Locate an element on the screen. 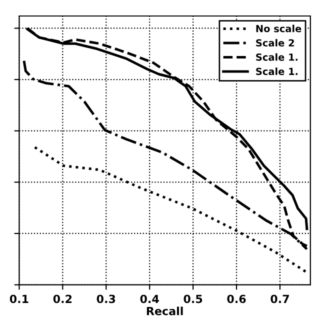 This screenshot has height=320, width=320. x-tick-label: 0.5 is located at coordinates (193, 299).